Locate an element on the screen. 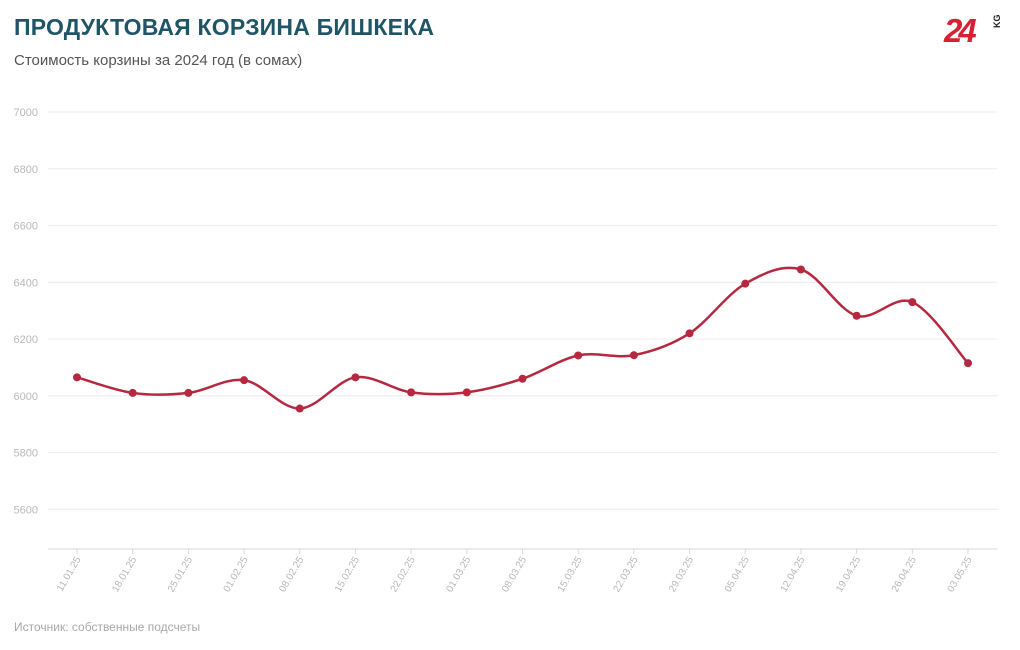 The image size is (1020, 650). x-tick-label: 29.03.25 is located at coordinates (681, 575).